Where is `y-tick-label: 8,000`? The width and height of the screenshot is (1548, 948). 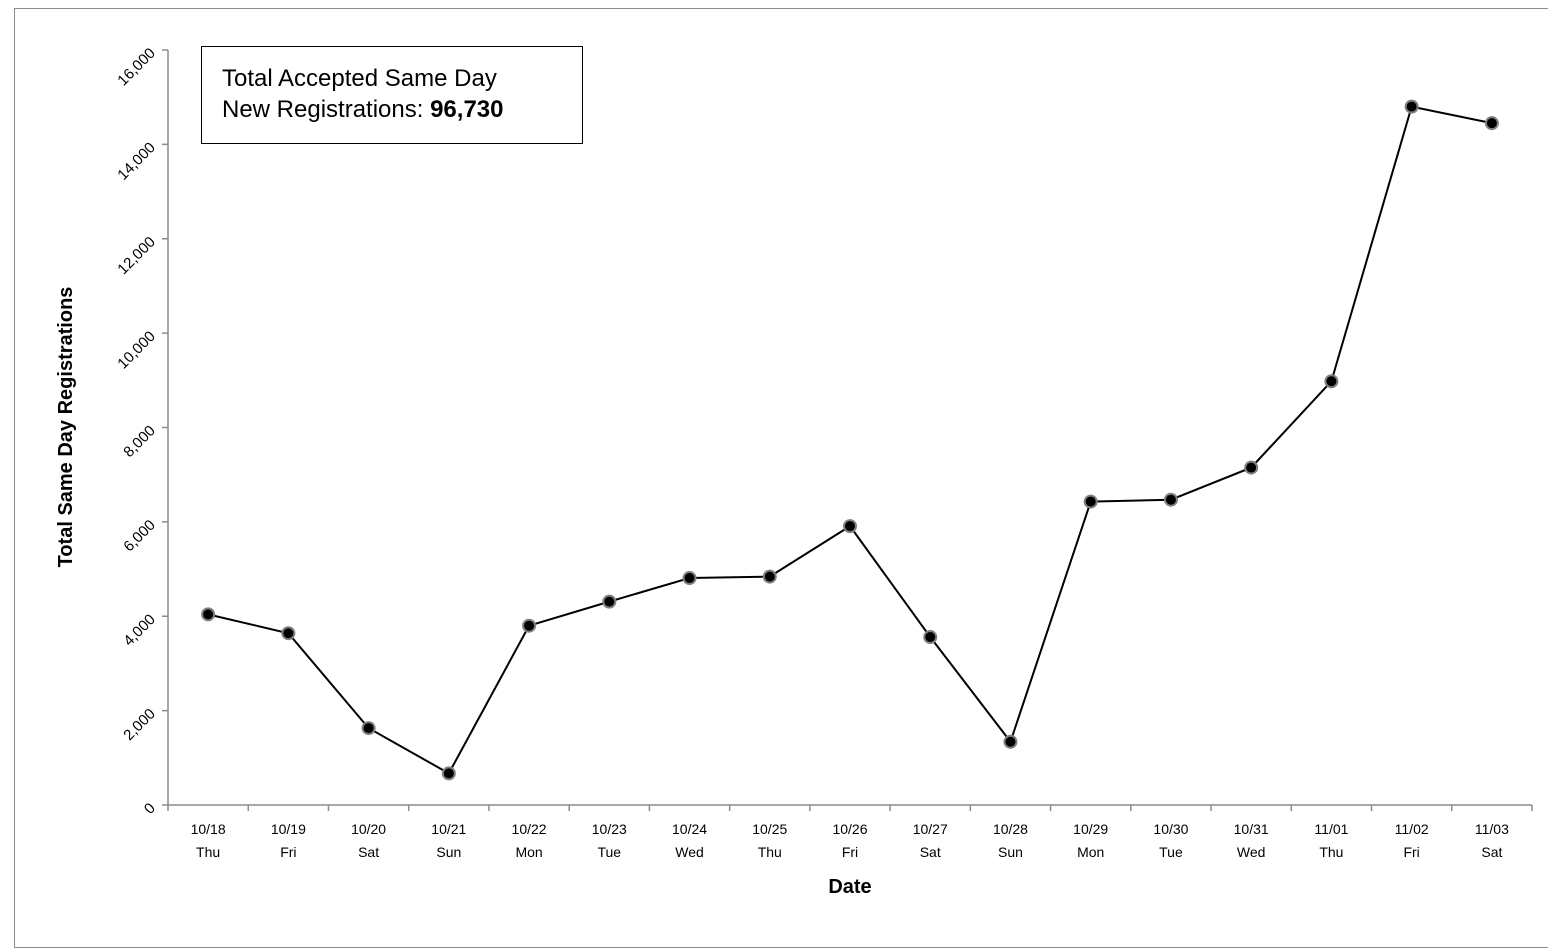 y-tick-label: 8,000 is located at coordinates (139, 441).